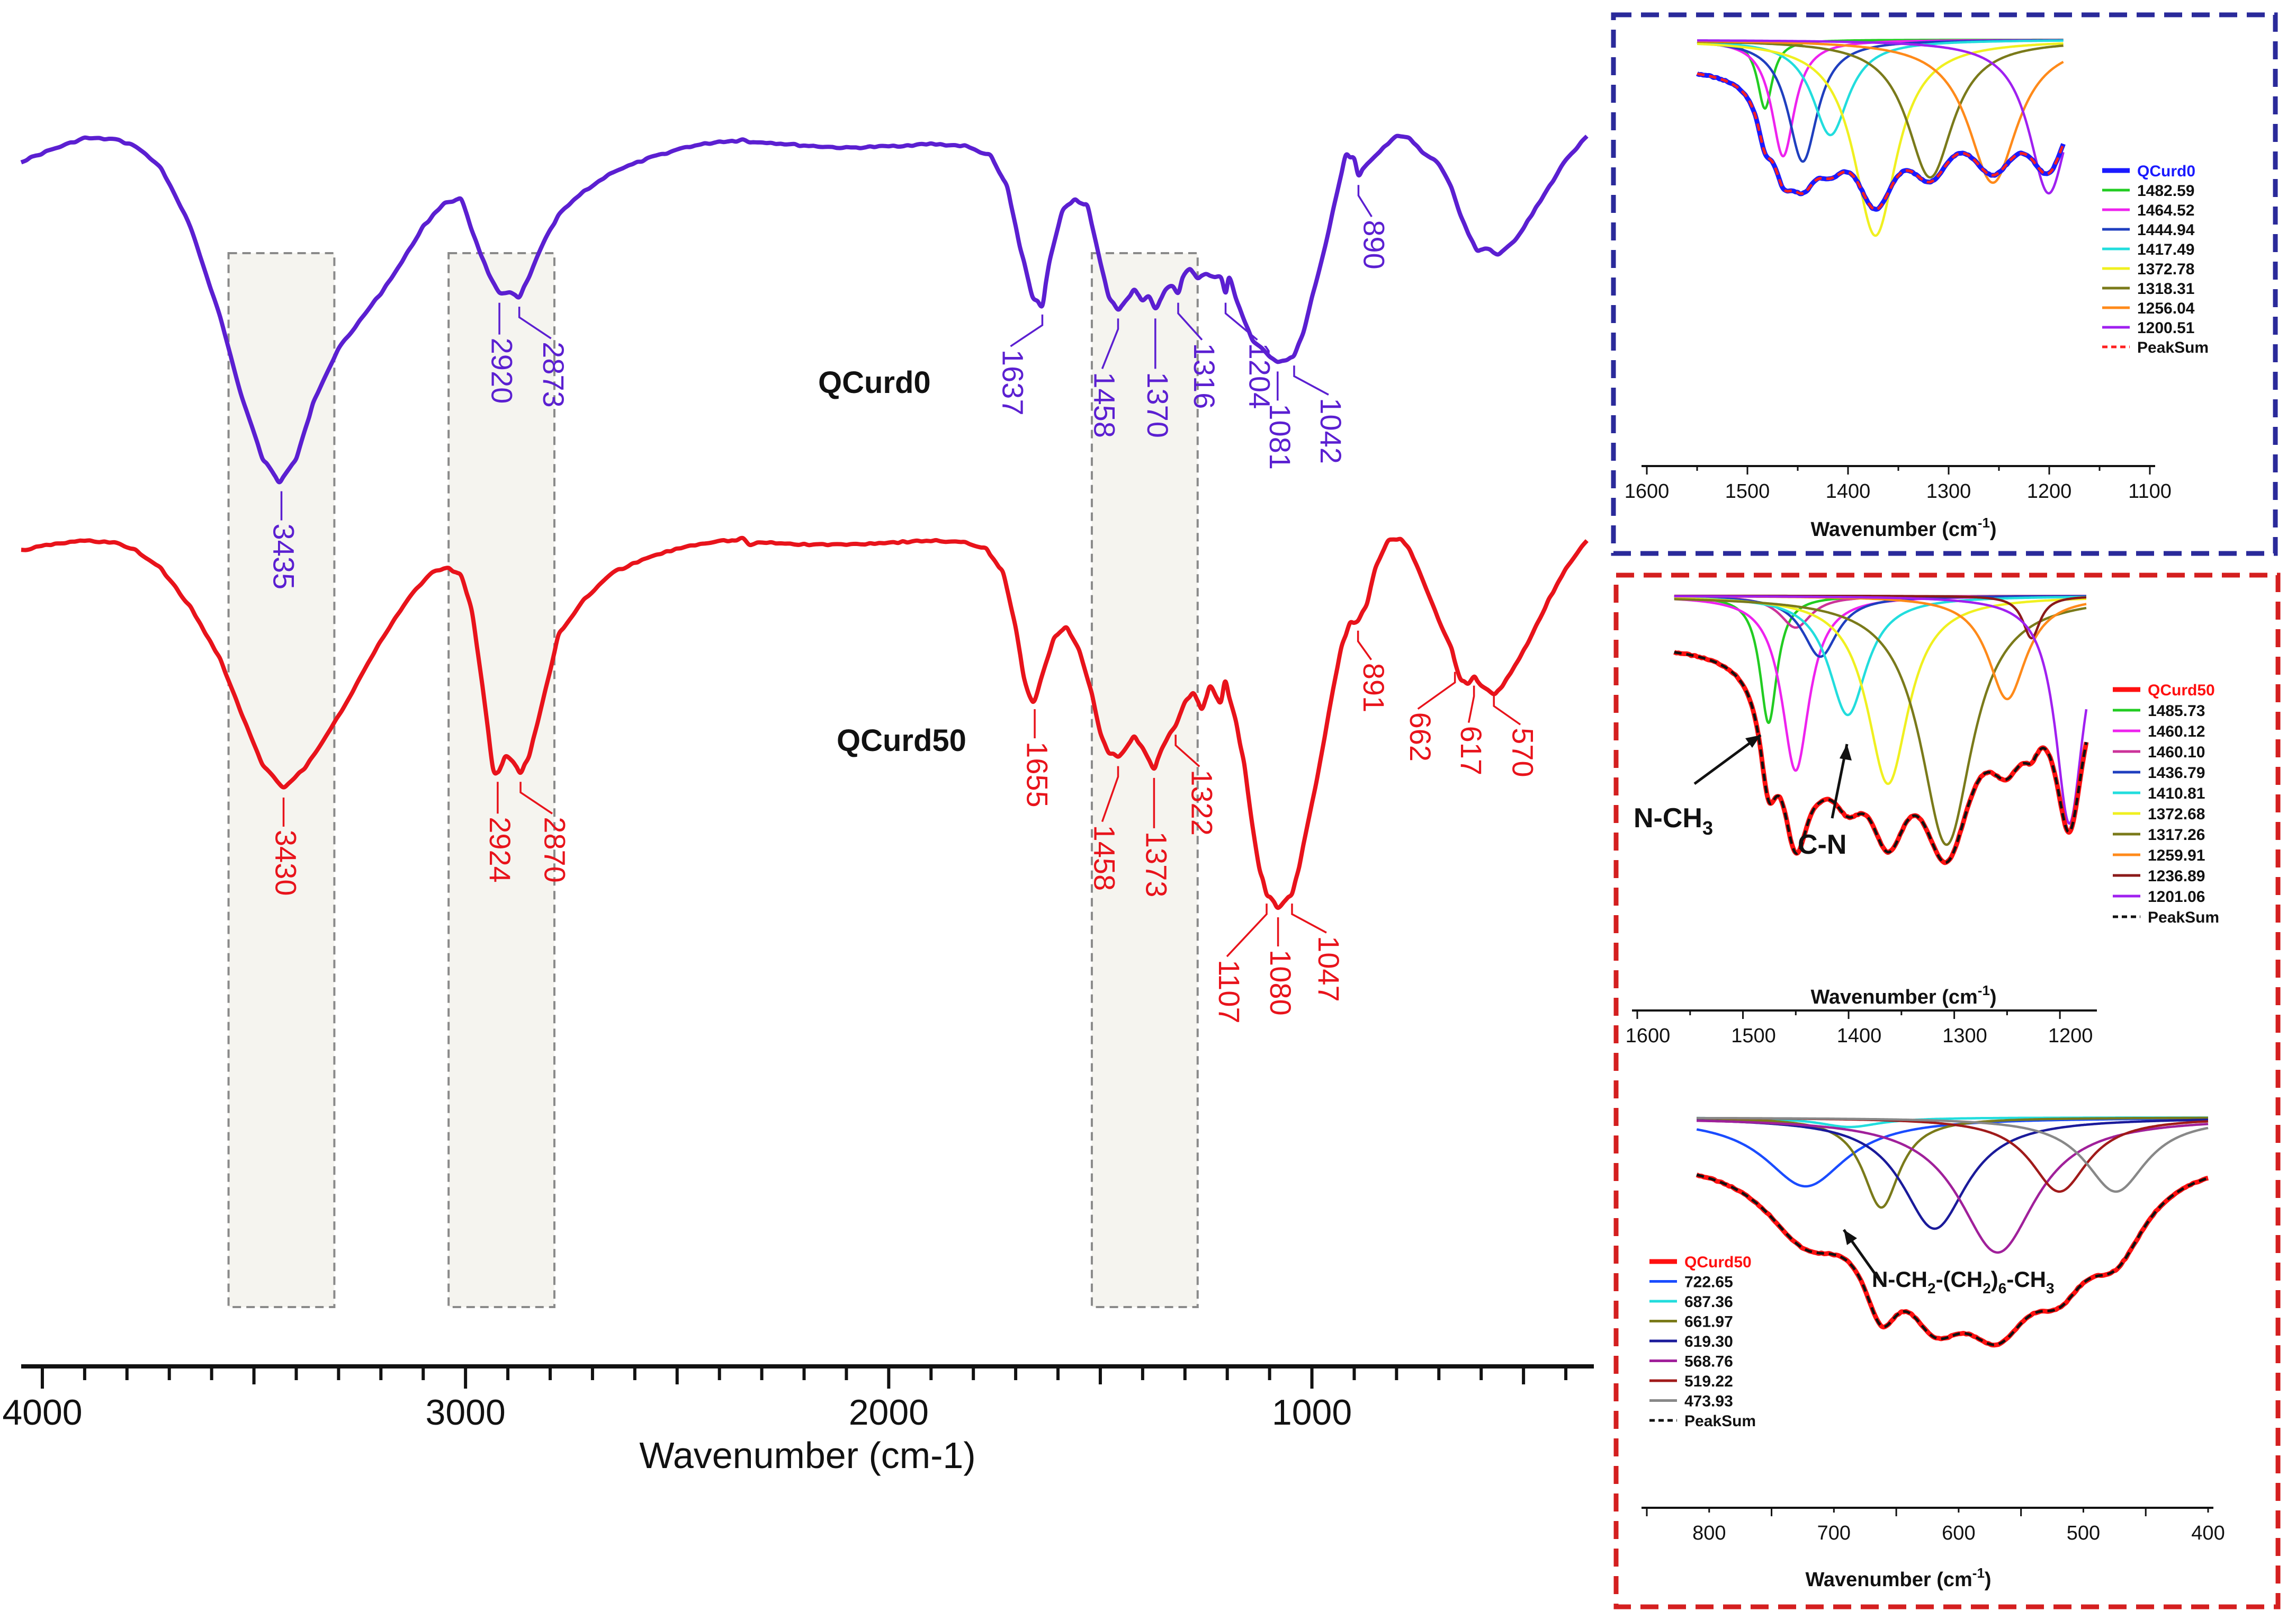  What do you see at coordinates (1105, 858) in the screenshot?
I see `peak-label: 1458` at bounding box center [1105, 858].